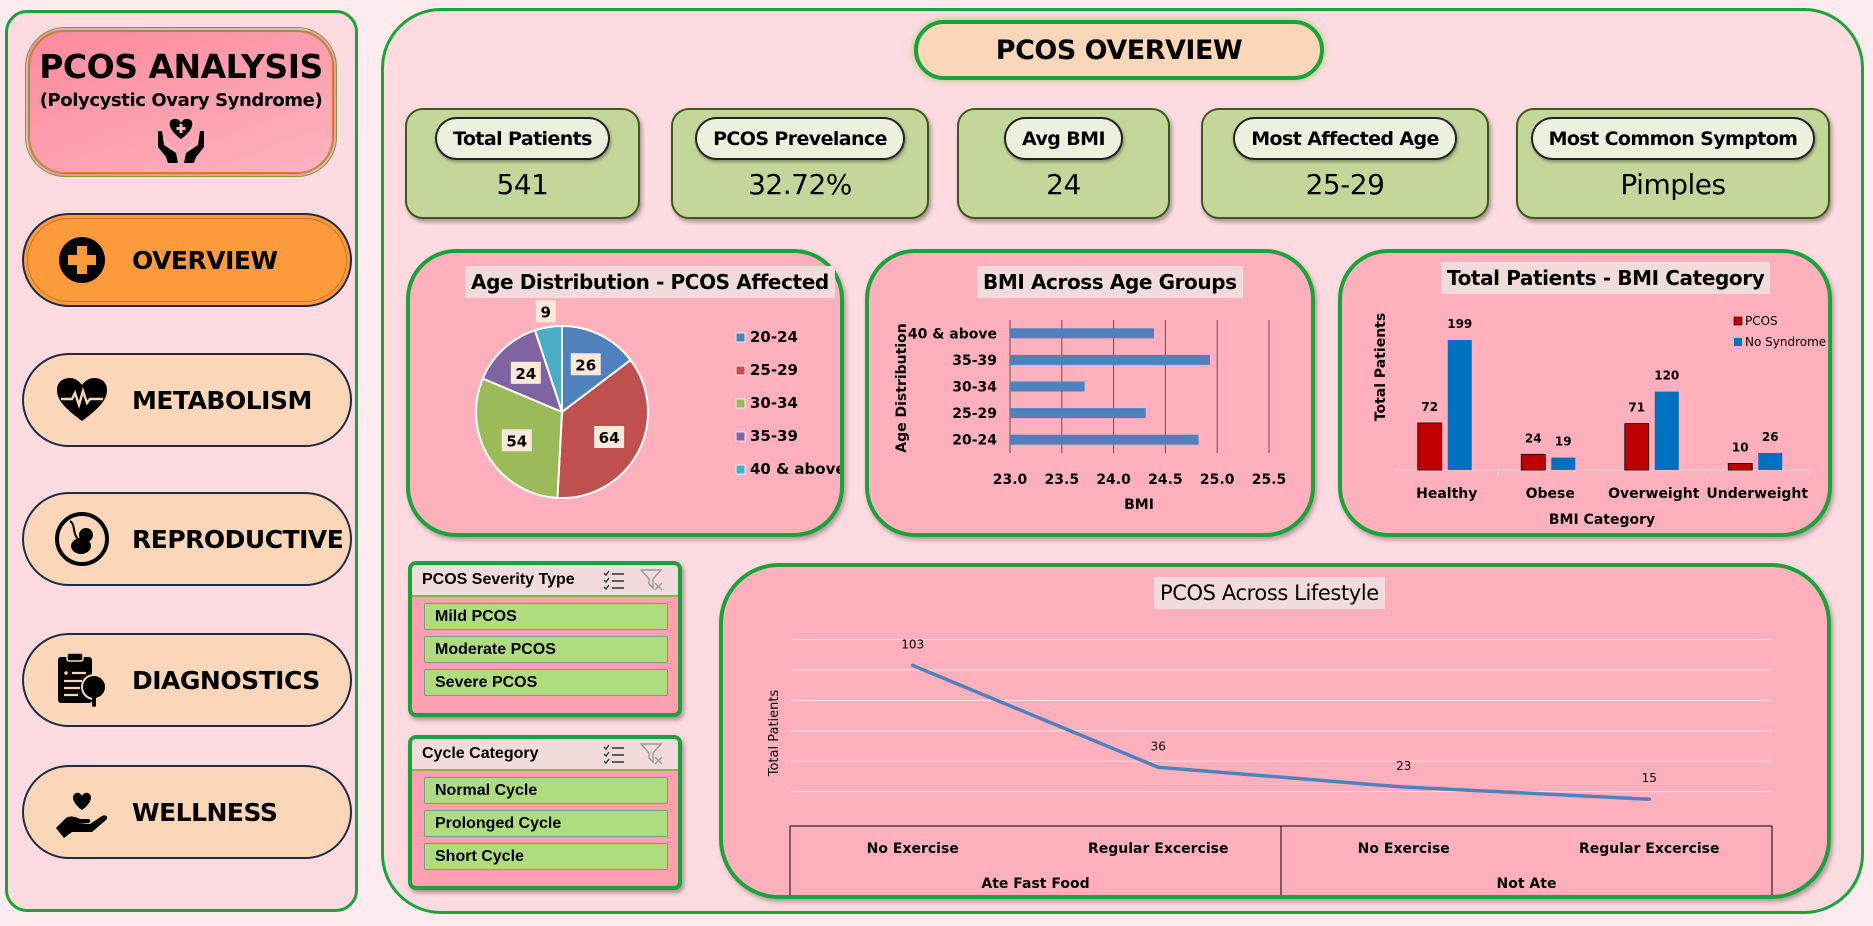 The image size is (1873, 926). What do you see at coordinates (1403, 766) in the screenshot?
I see `data-label: 23` at bounding box center [1403, 766].